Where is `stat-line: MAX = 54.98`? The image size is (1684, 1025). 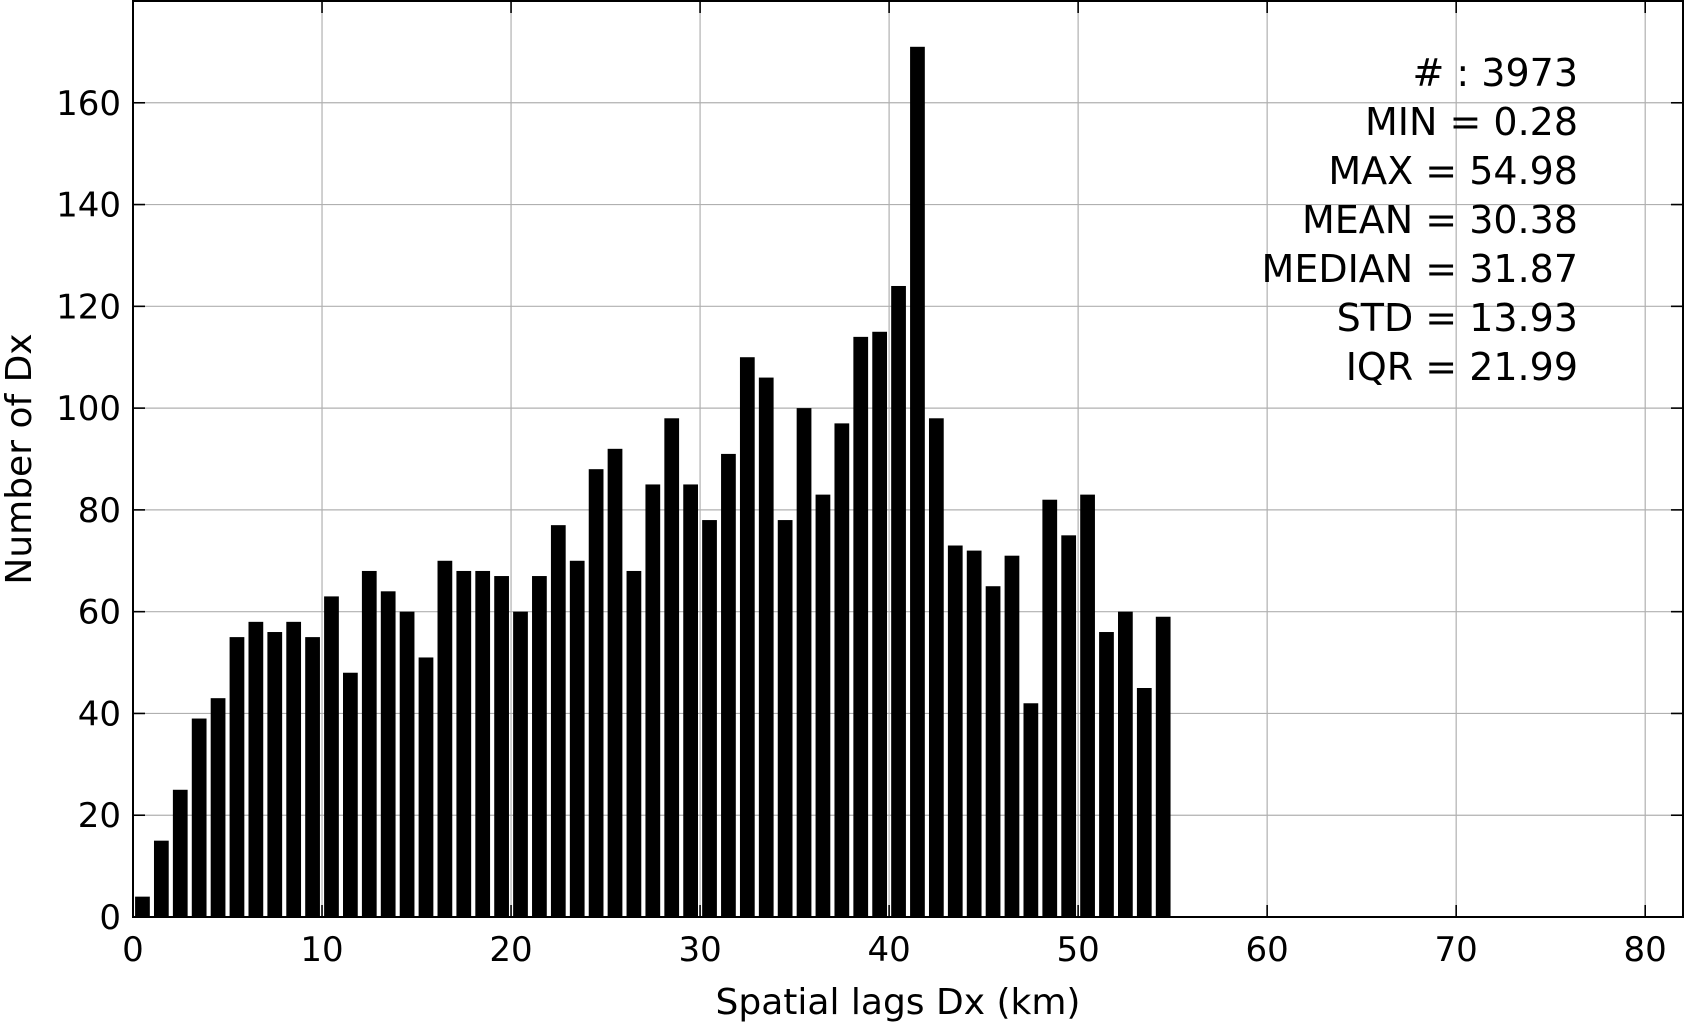 stat-line: MAX = 54.98 is located at coordinates (1453, 171).